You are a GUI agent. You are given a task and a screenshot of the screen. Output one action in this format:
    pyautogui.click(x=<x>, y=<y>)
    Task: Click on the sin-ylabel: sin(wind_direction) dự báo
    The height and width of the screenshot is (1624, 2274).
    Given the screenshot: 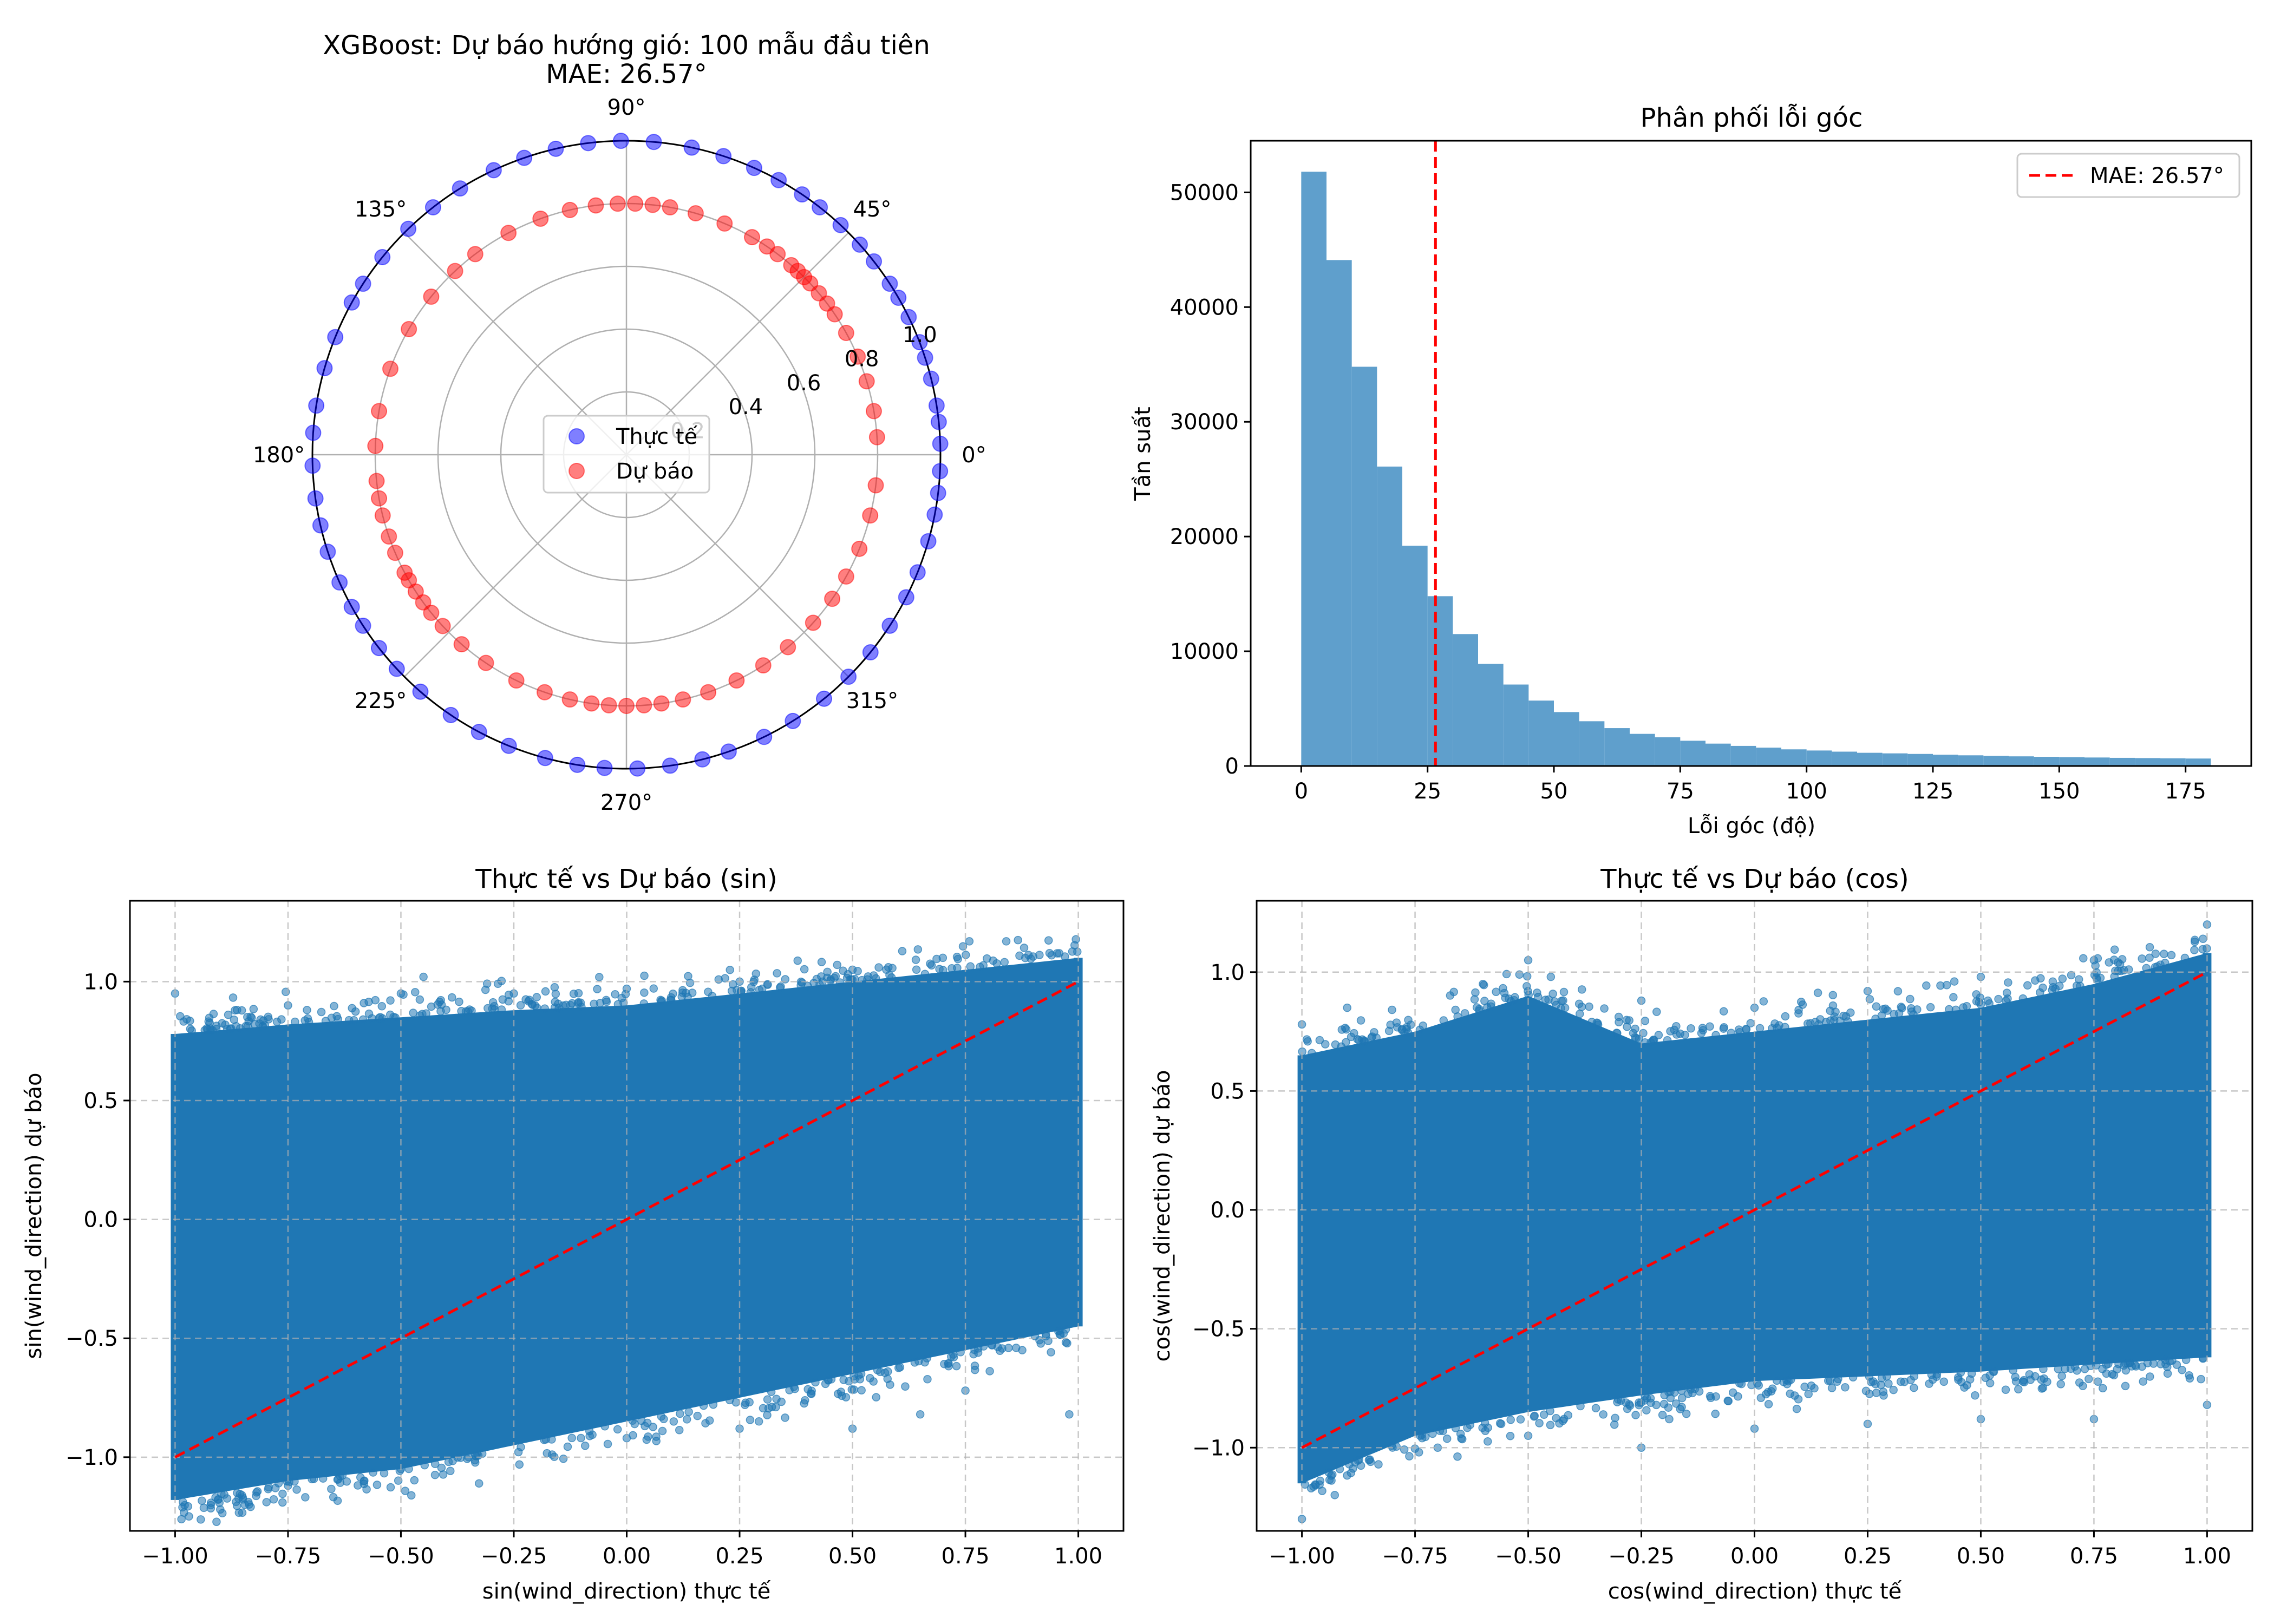 What is the action you would take?
    pyautogui.click(x=34, y=1216)
    